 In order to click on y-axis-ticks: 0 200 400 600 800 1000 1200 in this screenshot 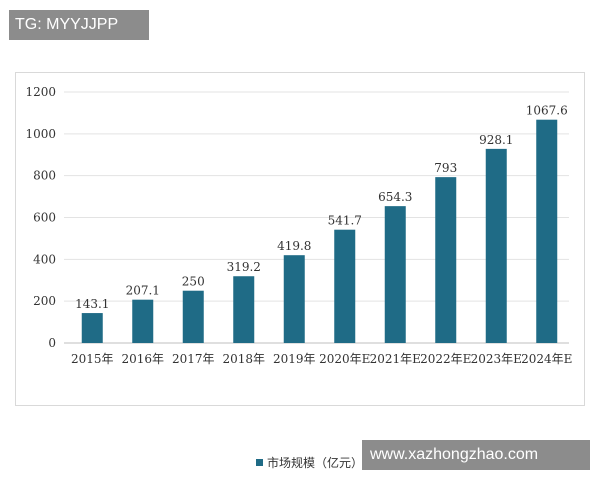, I will do `click(40, 217)`.